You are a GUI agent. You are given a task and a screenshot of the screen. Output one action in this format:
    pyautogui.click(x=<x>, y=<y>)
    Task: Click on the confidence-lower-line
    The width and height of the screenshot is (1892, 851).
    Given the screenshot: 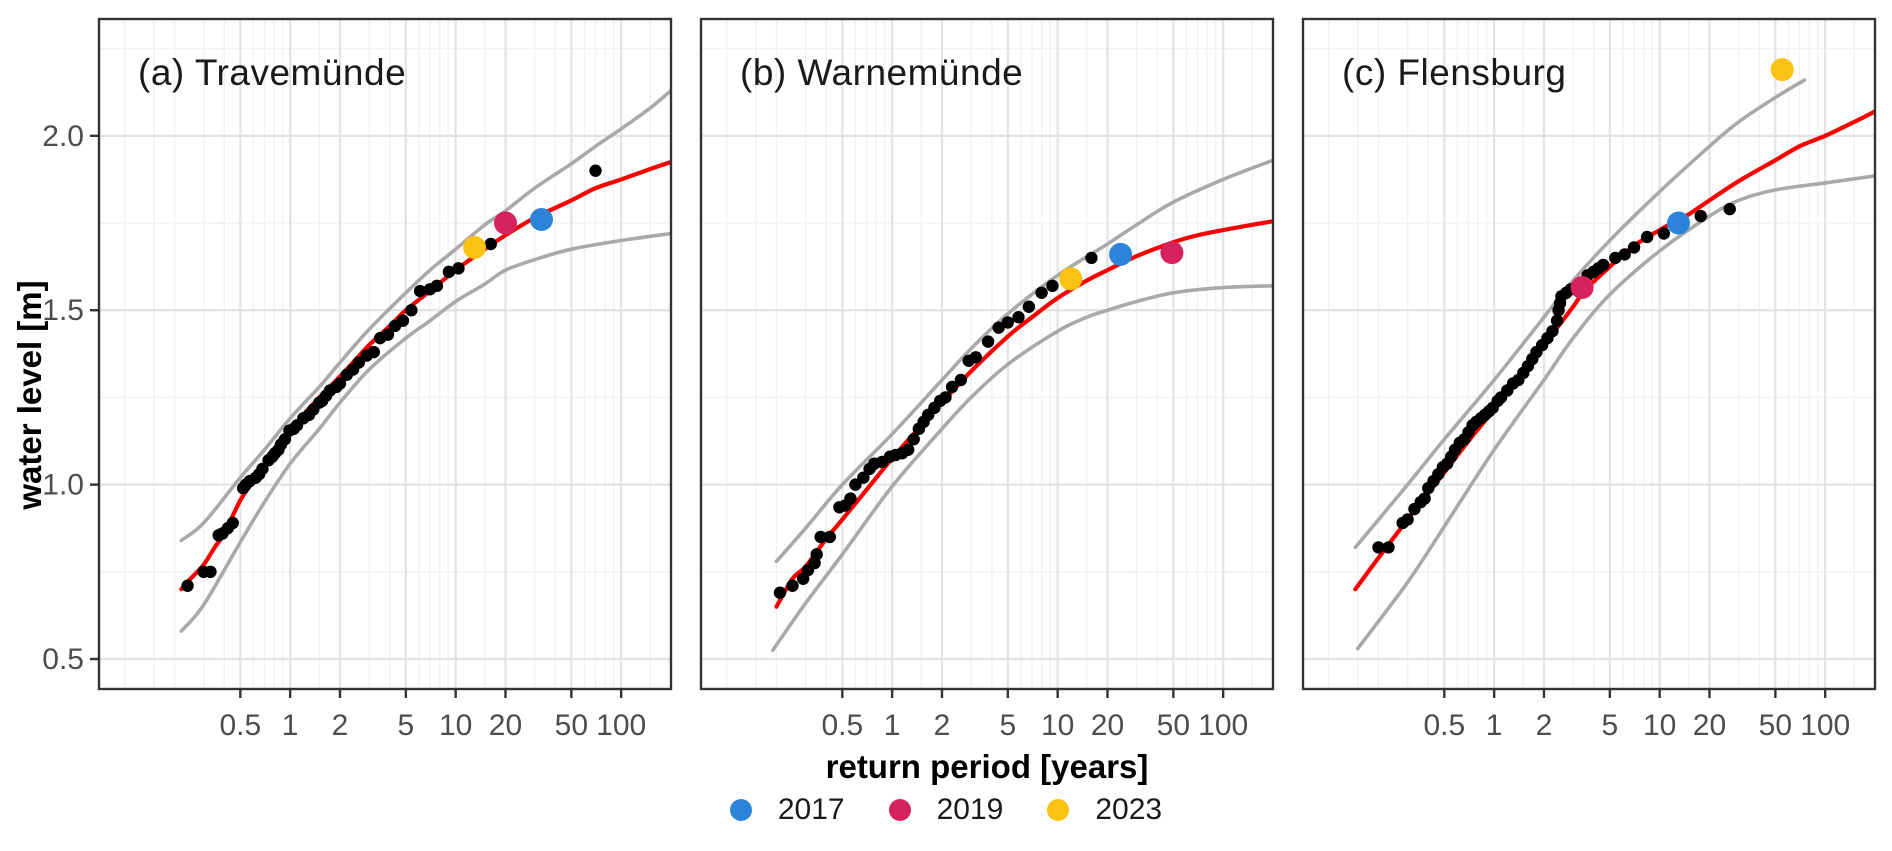 What is the action you would take?
    pyautogui.click(x=425, y=432)
    